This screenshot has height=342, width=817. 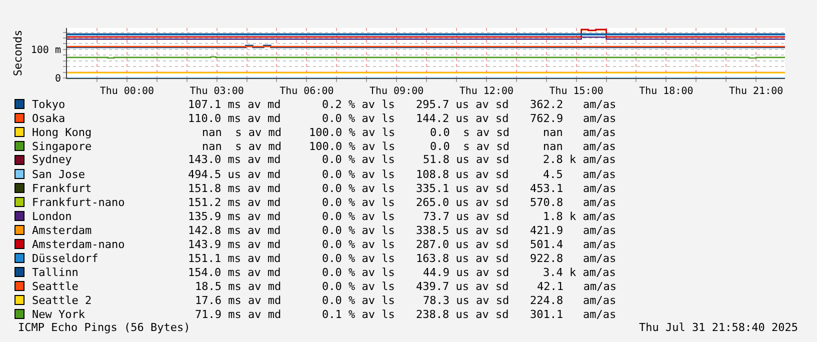 I want to click on legend-label: San Jose, so click(x=58, y=174).